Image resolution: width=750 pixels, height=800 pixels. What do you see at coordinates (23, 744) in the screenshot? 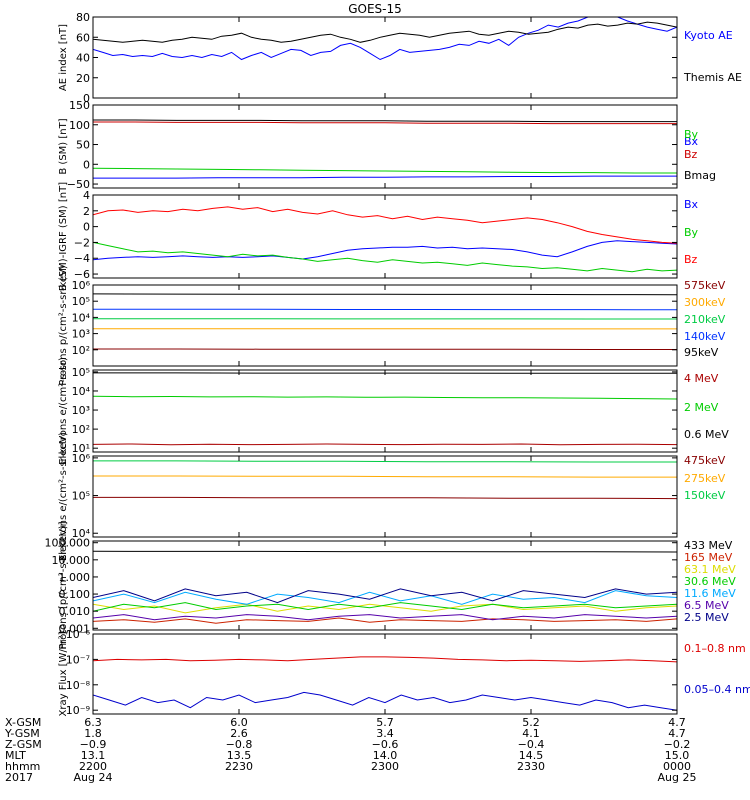
I see `ephemeris-row-label: Z-GSM` at bounding box center [23, 744].